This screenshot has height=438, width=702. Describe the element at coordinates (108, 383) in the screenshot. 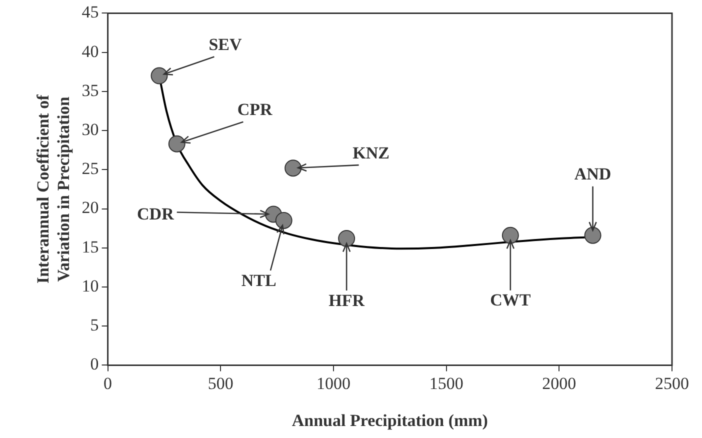

I see `x-tick-label: 0` at that location.